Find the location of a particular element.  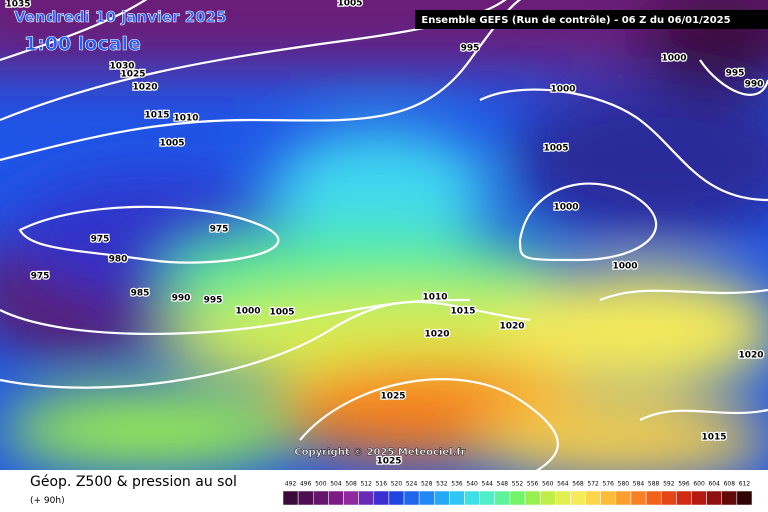

colorbar-tick: 584 is located at coordinates (639, 484).